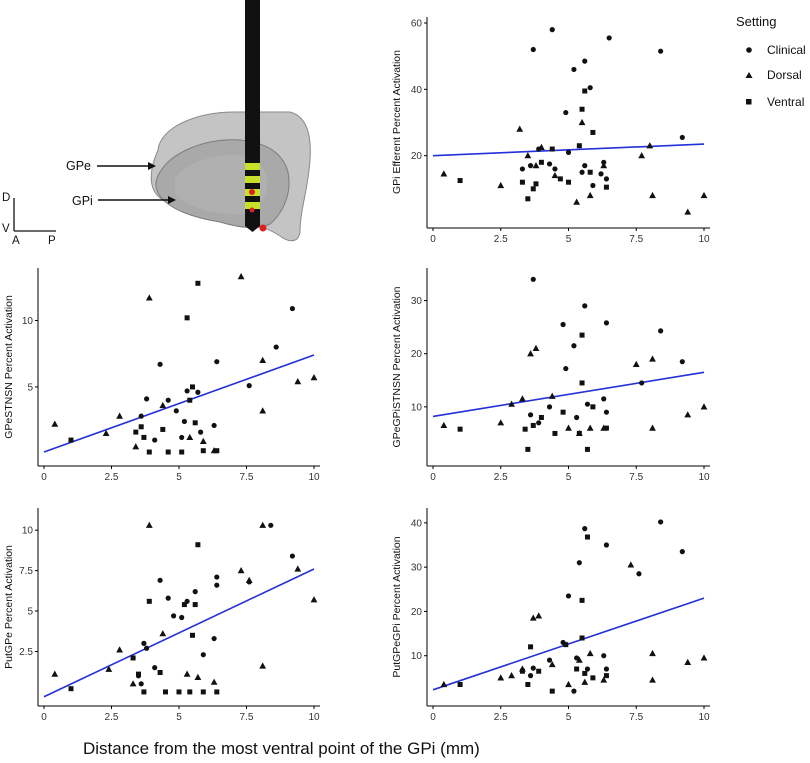 This screenshot has height=763, width=810. Describe the element at coordinates (397, 122) in the screenshot. I see `y-axis-label: GPi Efferent Percent Activation` at that location.